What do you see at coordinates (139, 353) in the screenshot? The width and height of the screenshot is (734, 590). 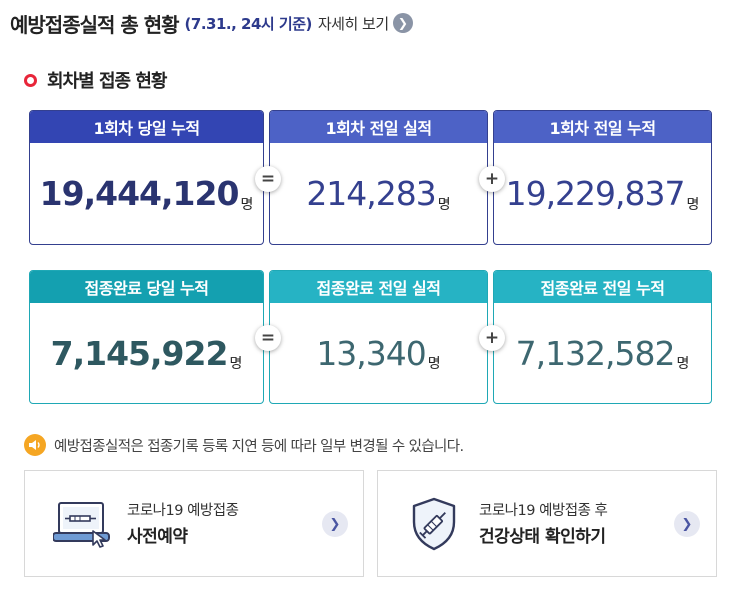 I see `card-value: 7,145,922` at bounding box center [139, 353].